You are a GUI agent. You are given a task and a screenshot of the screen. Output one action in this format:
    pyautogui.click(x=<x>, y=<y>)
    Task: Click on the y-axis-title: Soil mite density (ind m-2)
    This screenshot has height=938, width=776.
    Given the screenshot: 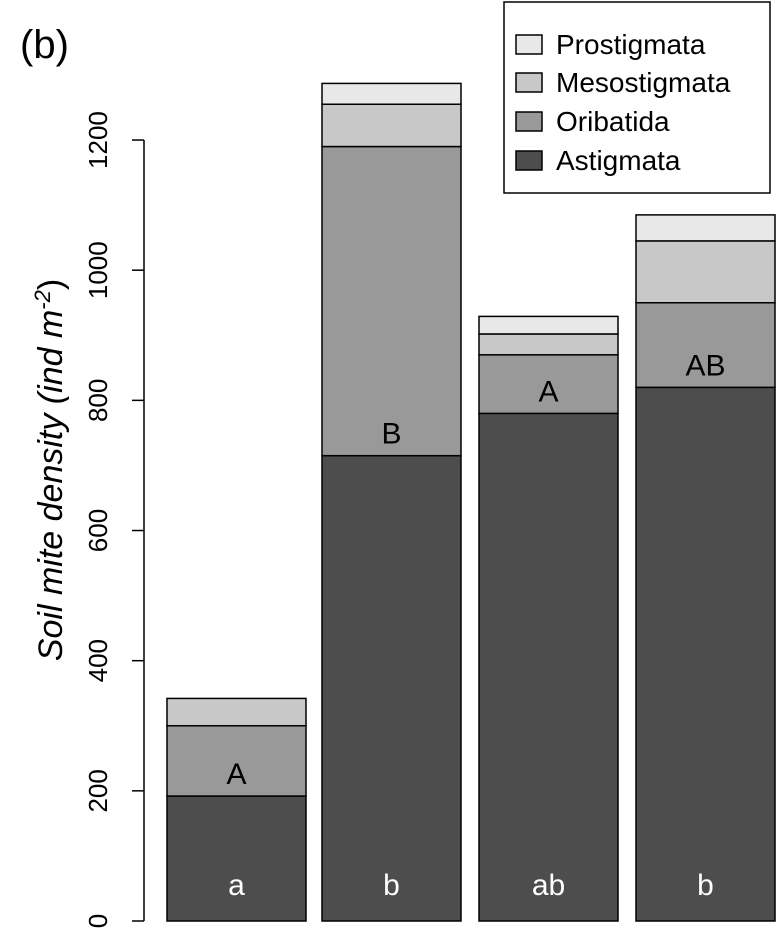 What is the action you would take?
    pyautogui.click(x=50, y=470)
    